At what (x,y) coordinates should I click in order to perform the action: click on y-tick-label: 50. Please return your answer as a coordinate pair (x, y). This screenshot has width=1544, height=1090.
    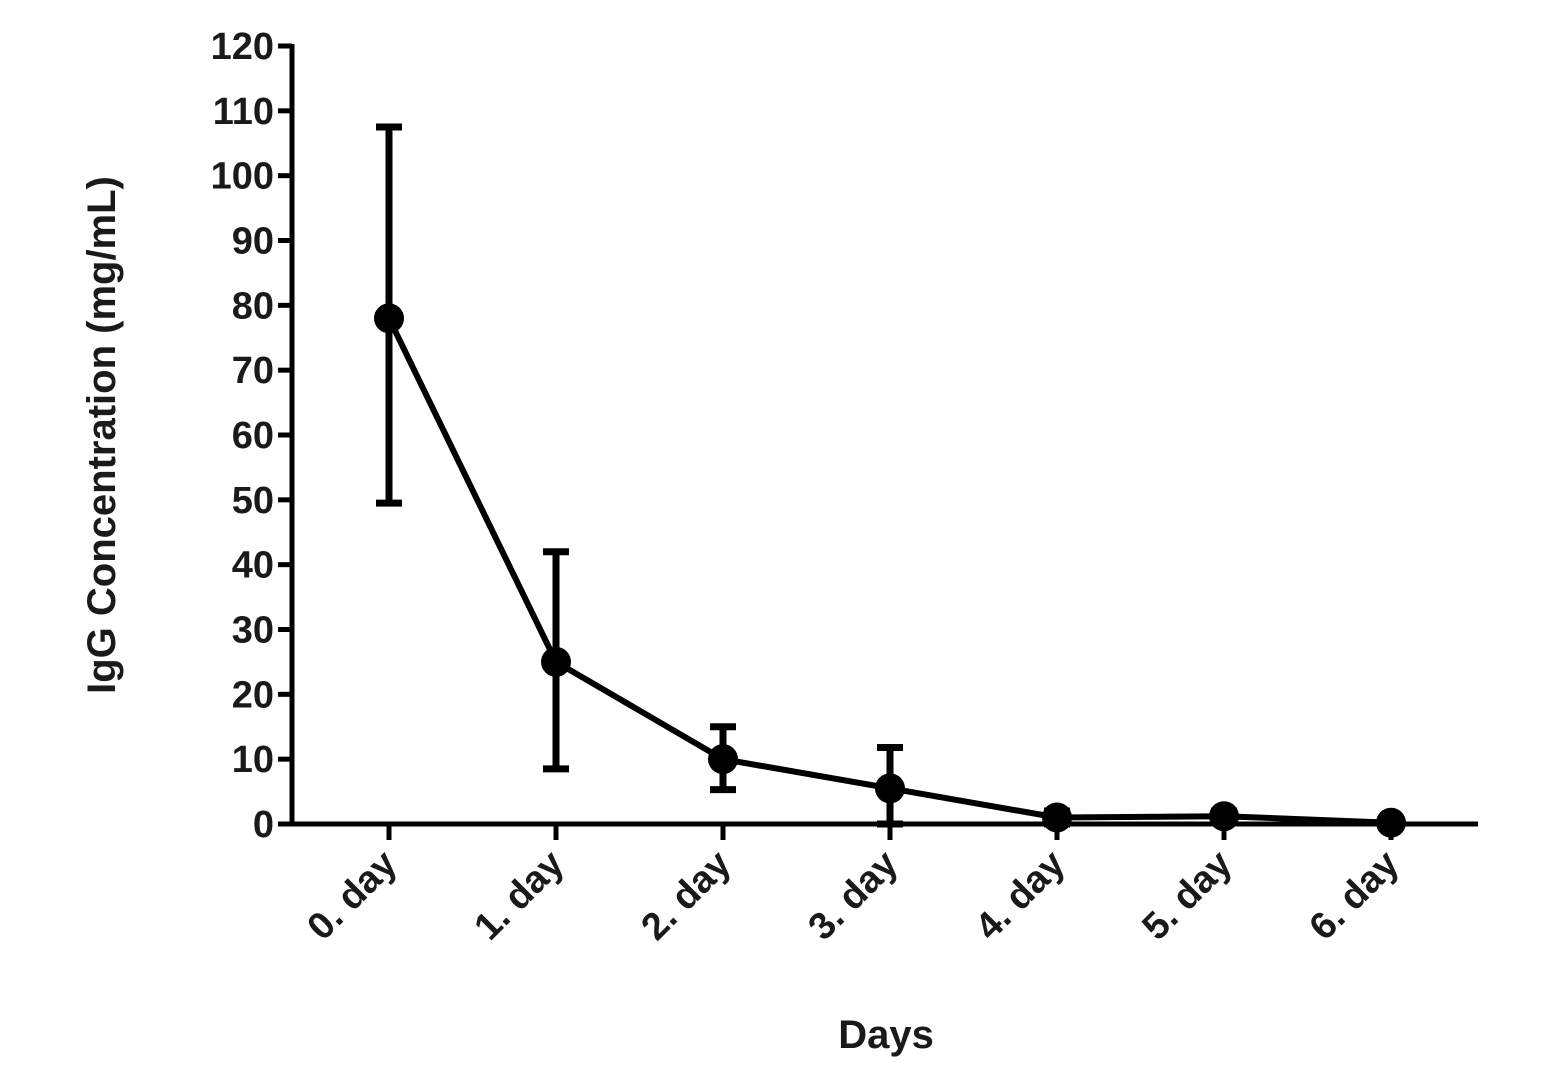
    Looking at the image, I should click on (253, 501).